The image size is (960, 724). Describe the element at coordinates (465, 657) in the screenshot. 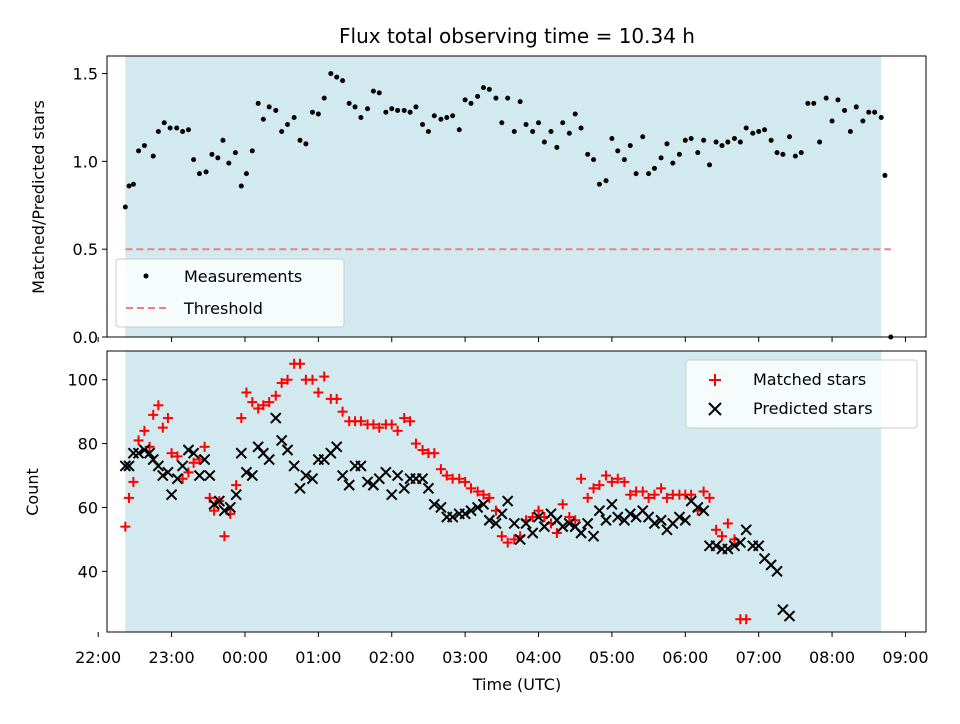

I see `x-tick-label: 03:00` at that location.